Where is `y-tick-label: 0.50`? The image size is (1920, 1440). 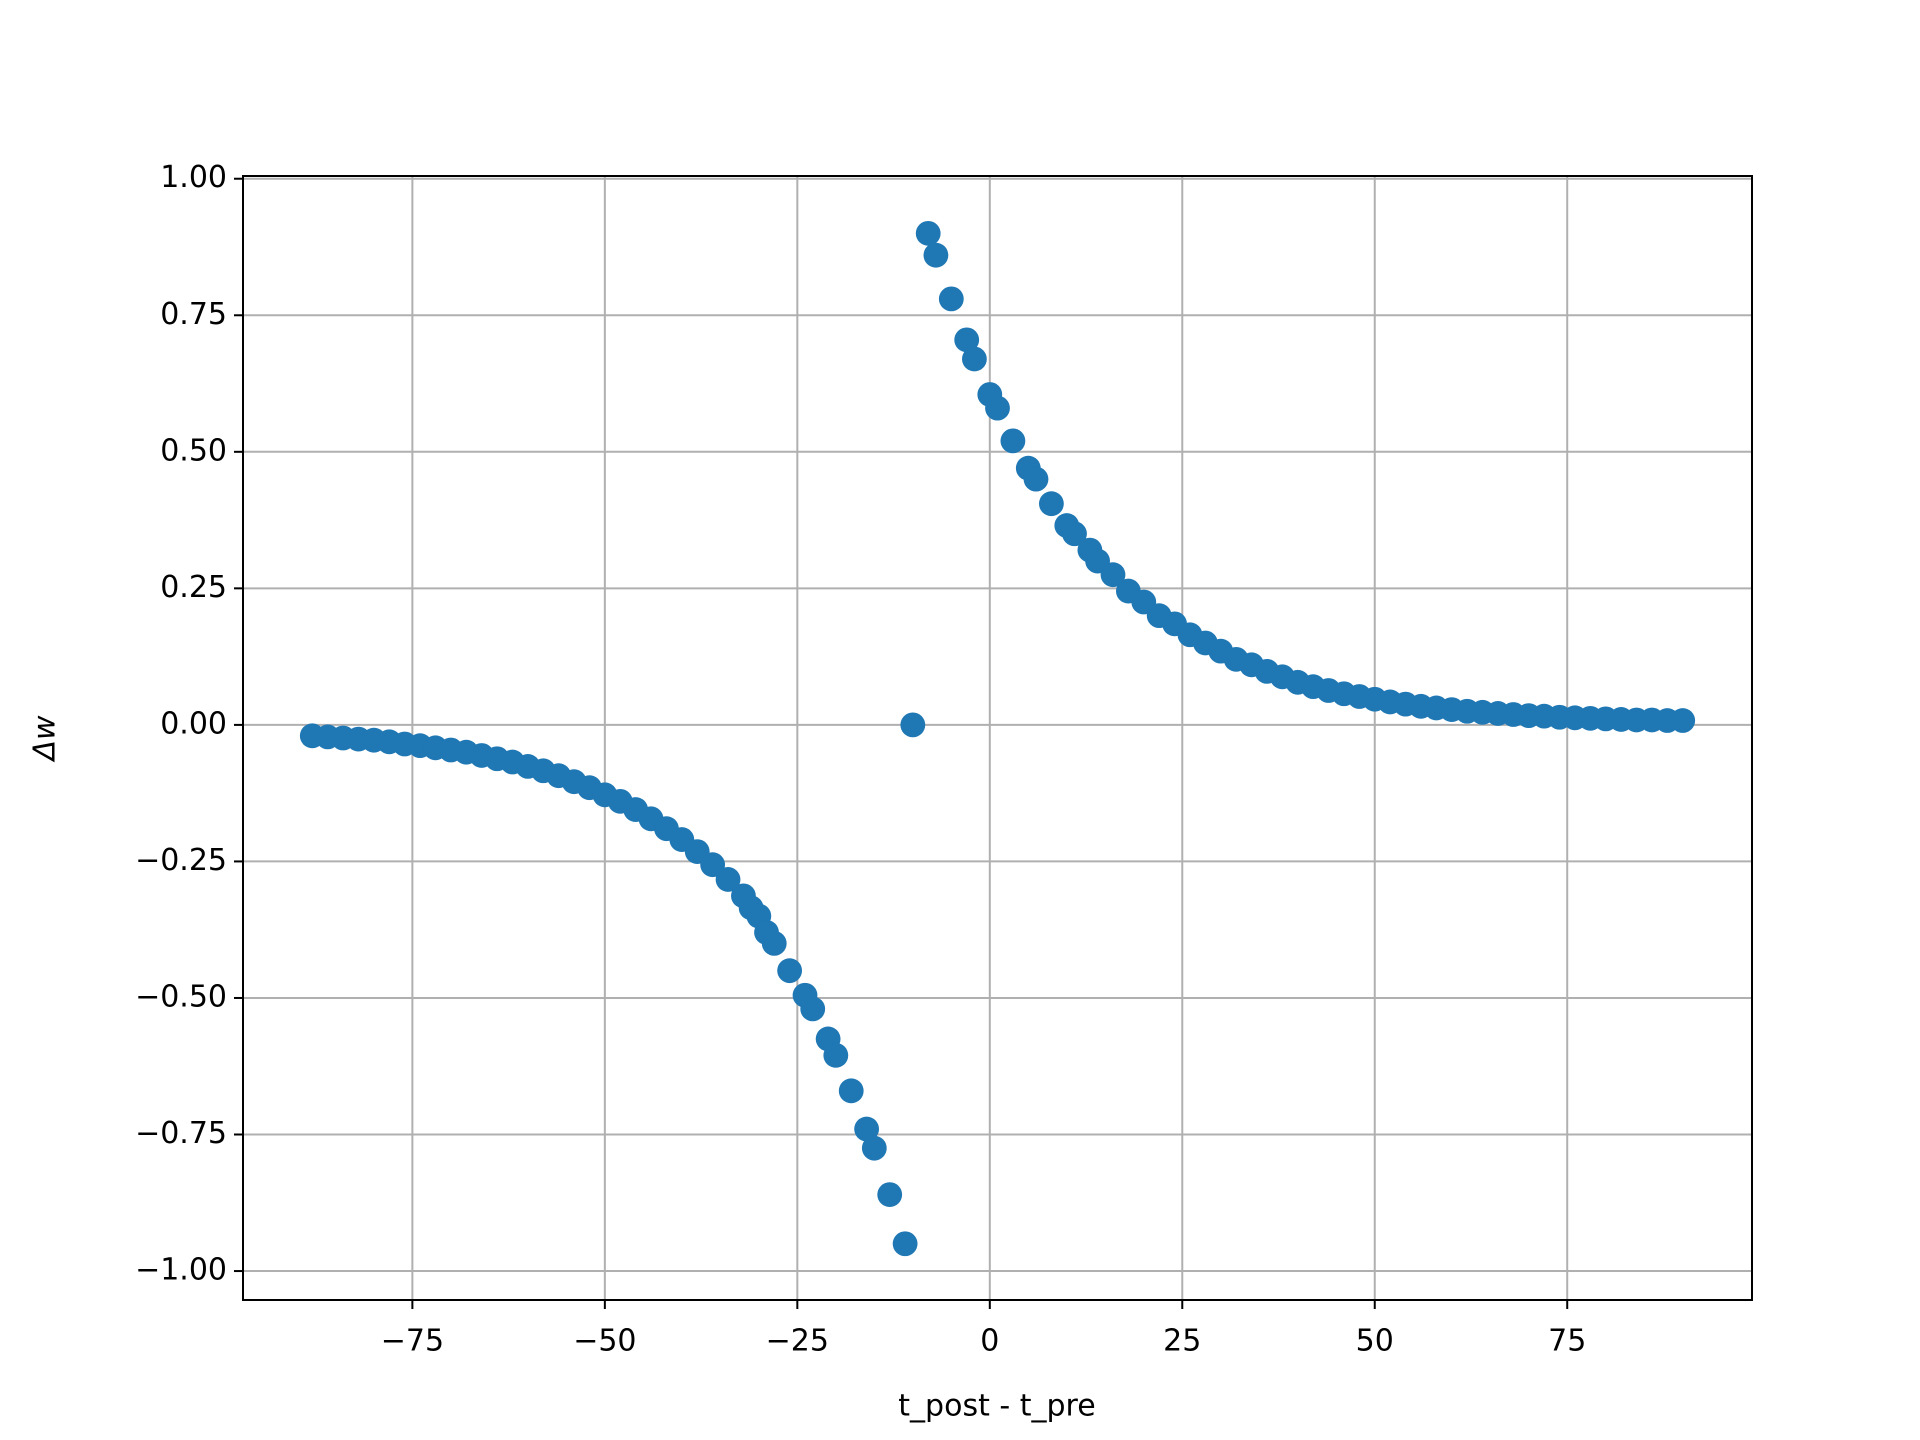
y-tick-label: 0.50 is located at coordinates (193, 450).